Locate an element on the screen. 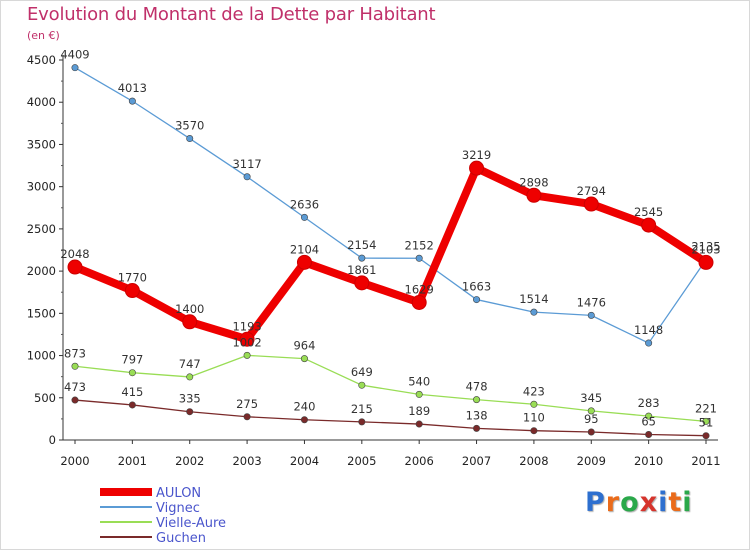 The height and width of the screenshot is (550, 750). x-tick-label: 2008 is located at coordinates (533, 461).